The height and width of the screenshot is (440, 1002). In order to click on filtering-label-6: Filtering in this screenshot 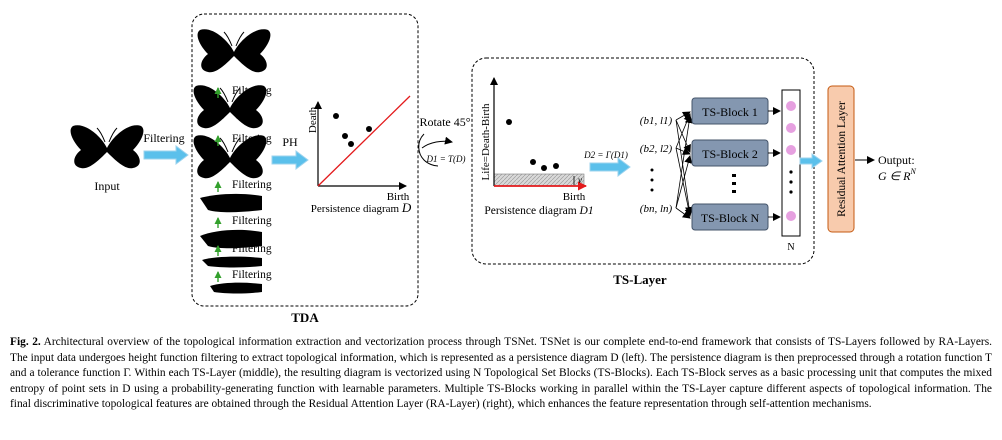, I will do `click(252, 275)`.